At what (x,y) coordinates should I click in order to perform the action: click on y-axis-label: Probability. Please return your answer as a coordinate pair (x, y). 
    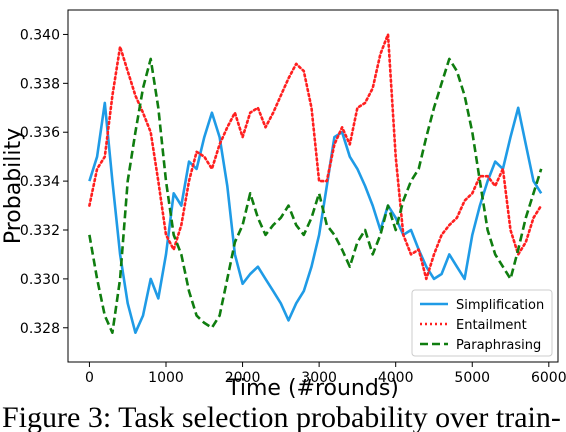
    Looking at the image, I should click on (13, 186).